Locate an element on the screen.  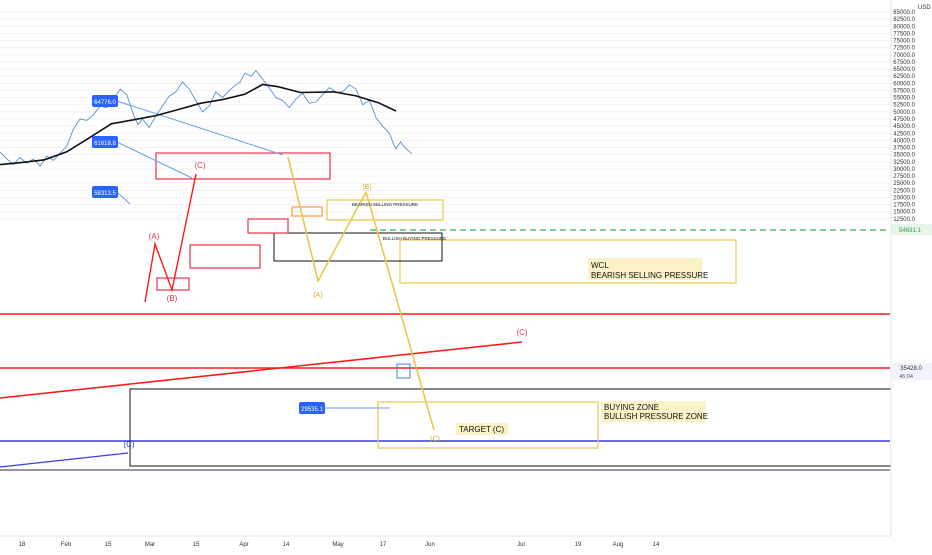
y-tick-label: 82500.0 is located at coordinates (904, 20).